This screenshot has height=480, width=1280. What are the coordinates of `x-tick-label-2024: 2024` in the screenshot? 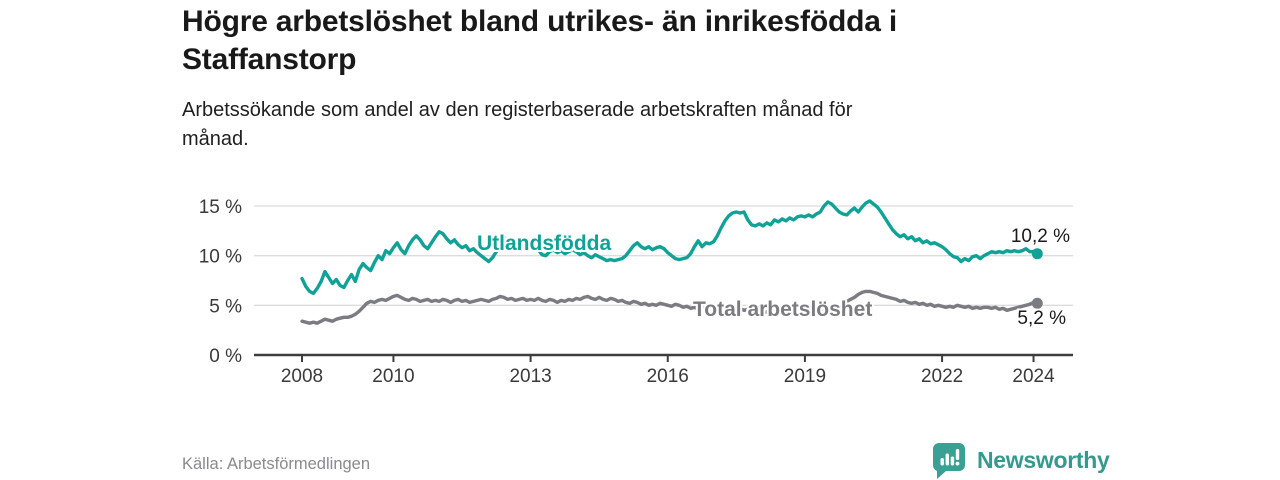 It's located at (1033, 376).